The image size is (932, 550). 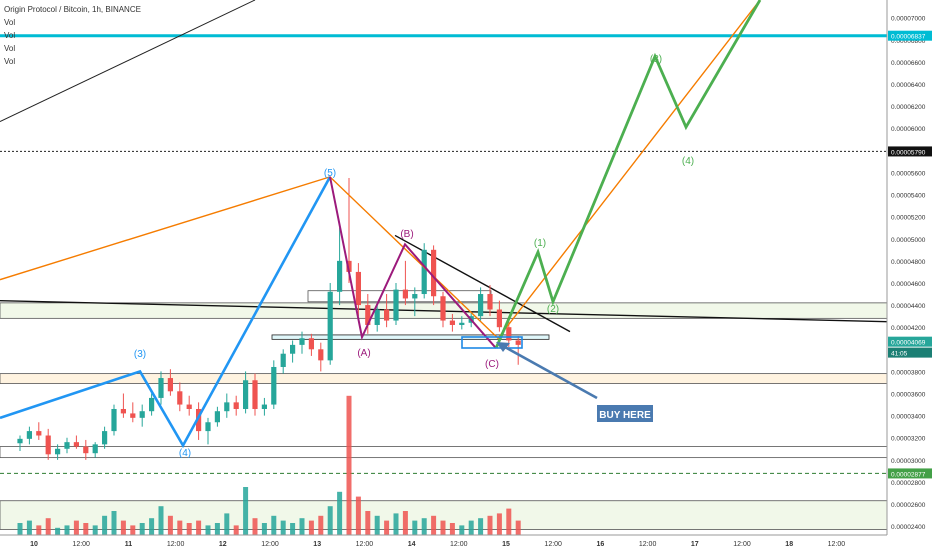 What do you see at coordinates (553, 309) in the screenshot?
I see `wave-label: (2)` at bounding box center [553, 309].